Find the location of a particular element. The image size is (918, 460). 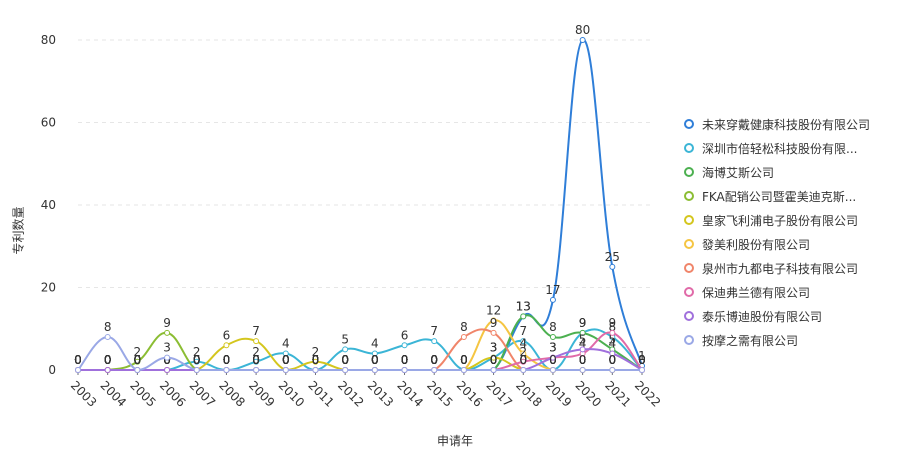

data-label: 17 is located at coordinates (552, 290).